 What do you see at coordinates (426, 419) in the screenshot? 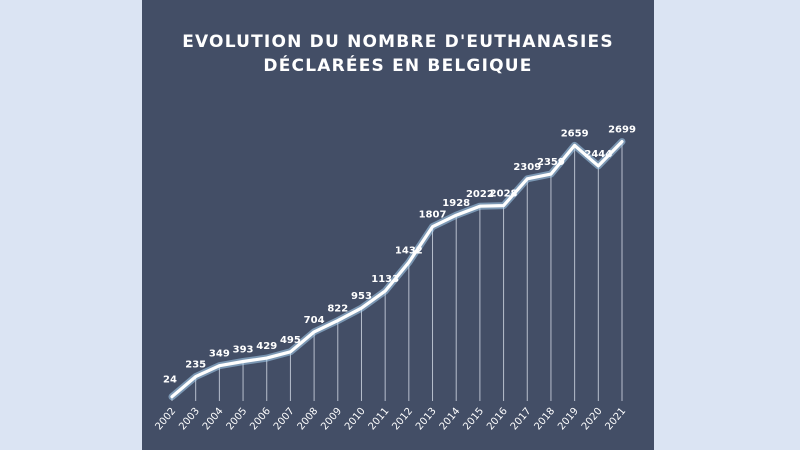
I see `x-tick-label-2013: 2013` at bounding box center [426, 419].